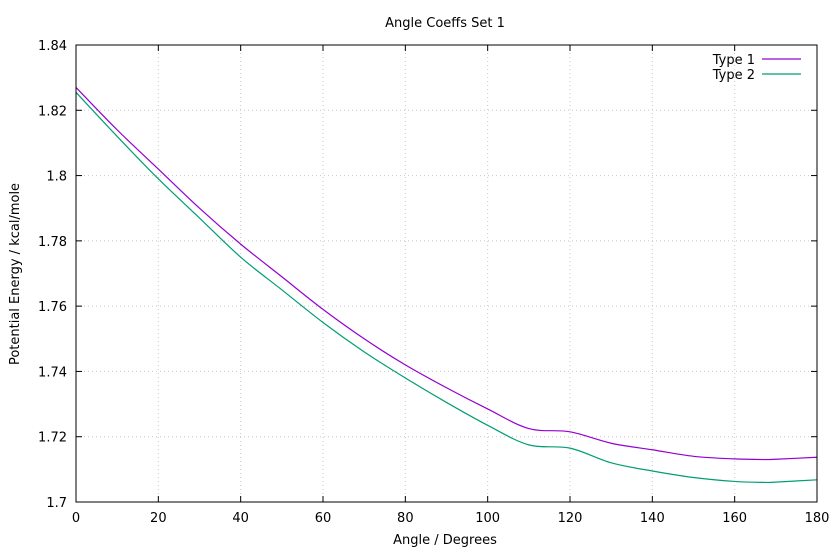  What do you see at coordinates (733, 75) in the screenshot?
I see `legend-label-type-2: Type 2` at bounding box center [733, 75].